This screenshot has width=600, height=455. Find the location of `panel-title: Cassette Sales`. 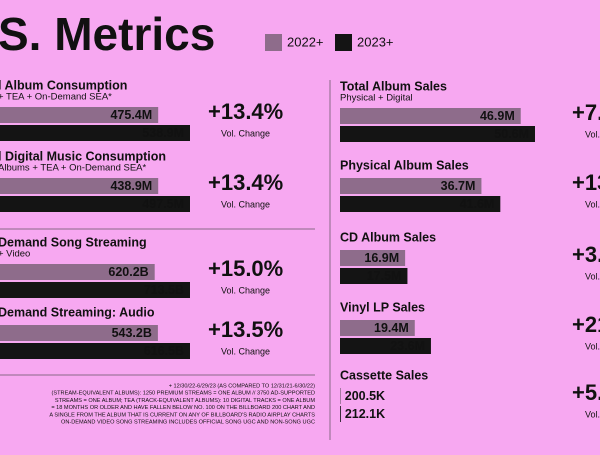

panel-title: Cassette Sales is located at coordinates (384, 375).